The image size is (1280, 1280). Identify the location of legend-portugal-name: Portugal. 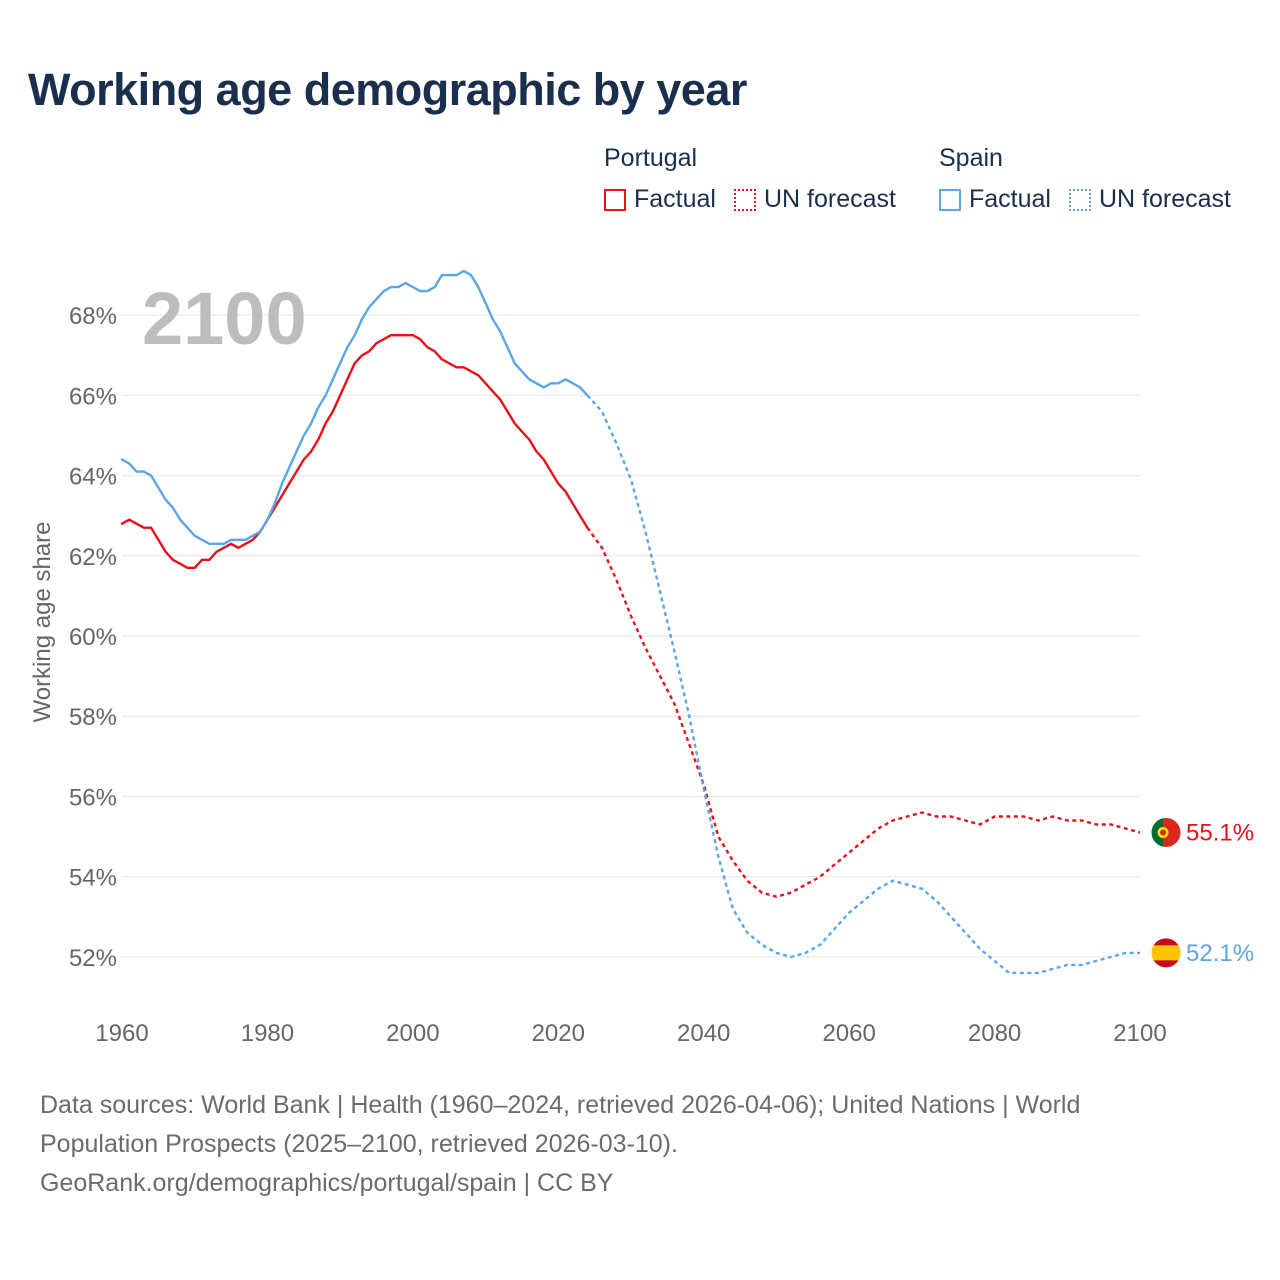
(651, 158).